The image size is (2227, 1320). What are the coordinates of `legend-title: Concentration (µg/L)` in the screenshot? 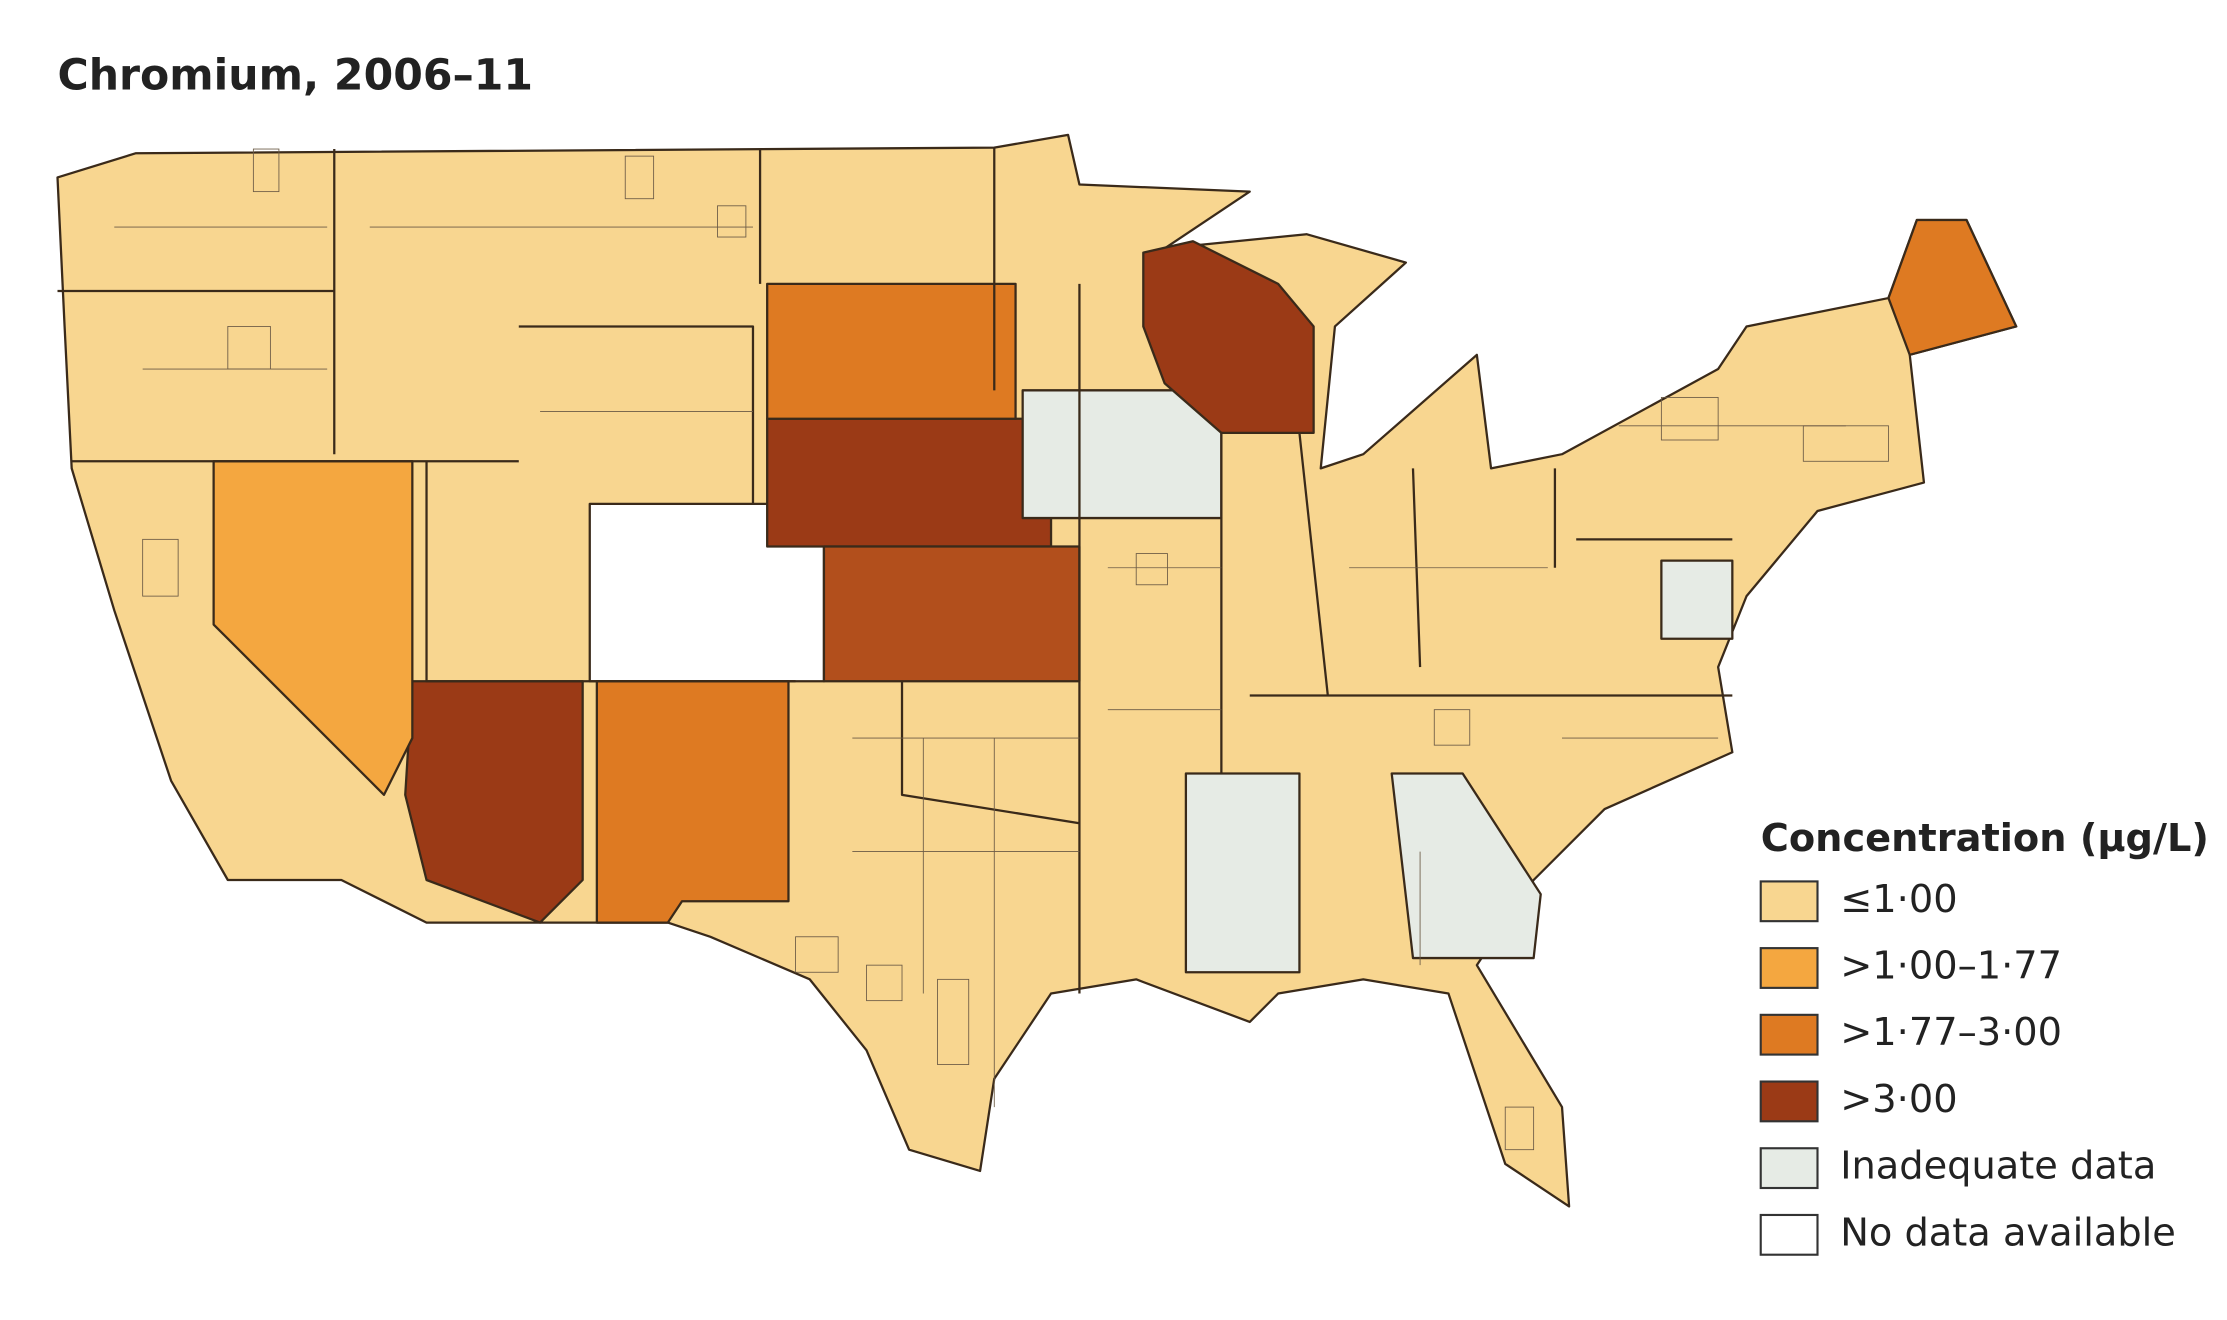 It's located at (1985, 838).